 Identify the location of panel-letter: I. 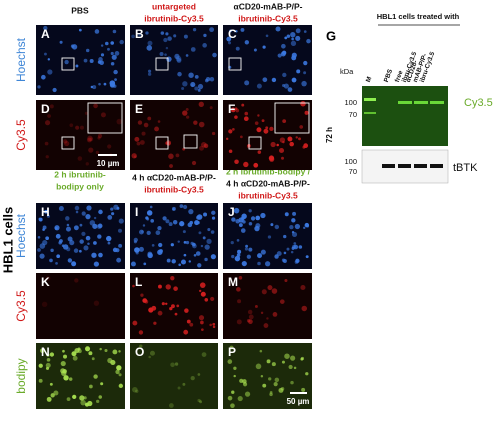
(136, 212).